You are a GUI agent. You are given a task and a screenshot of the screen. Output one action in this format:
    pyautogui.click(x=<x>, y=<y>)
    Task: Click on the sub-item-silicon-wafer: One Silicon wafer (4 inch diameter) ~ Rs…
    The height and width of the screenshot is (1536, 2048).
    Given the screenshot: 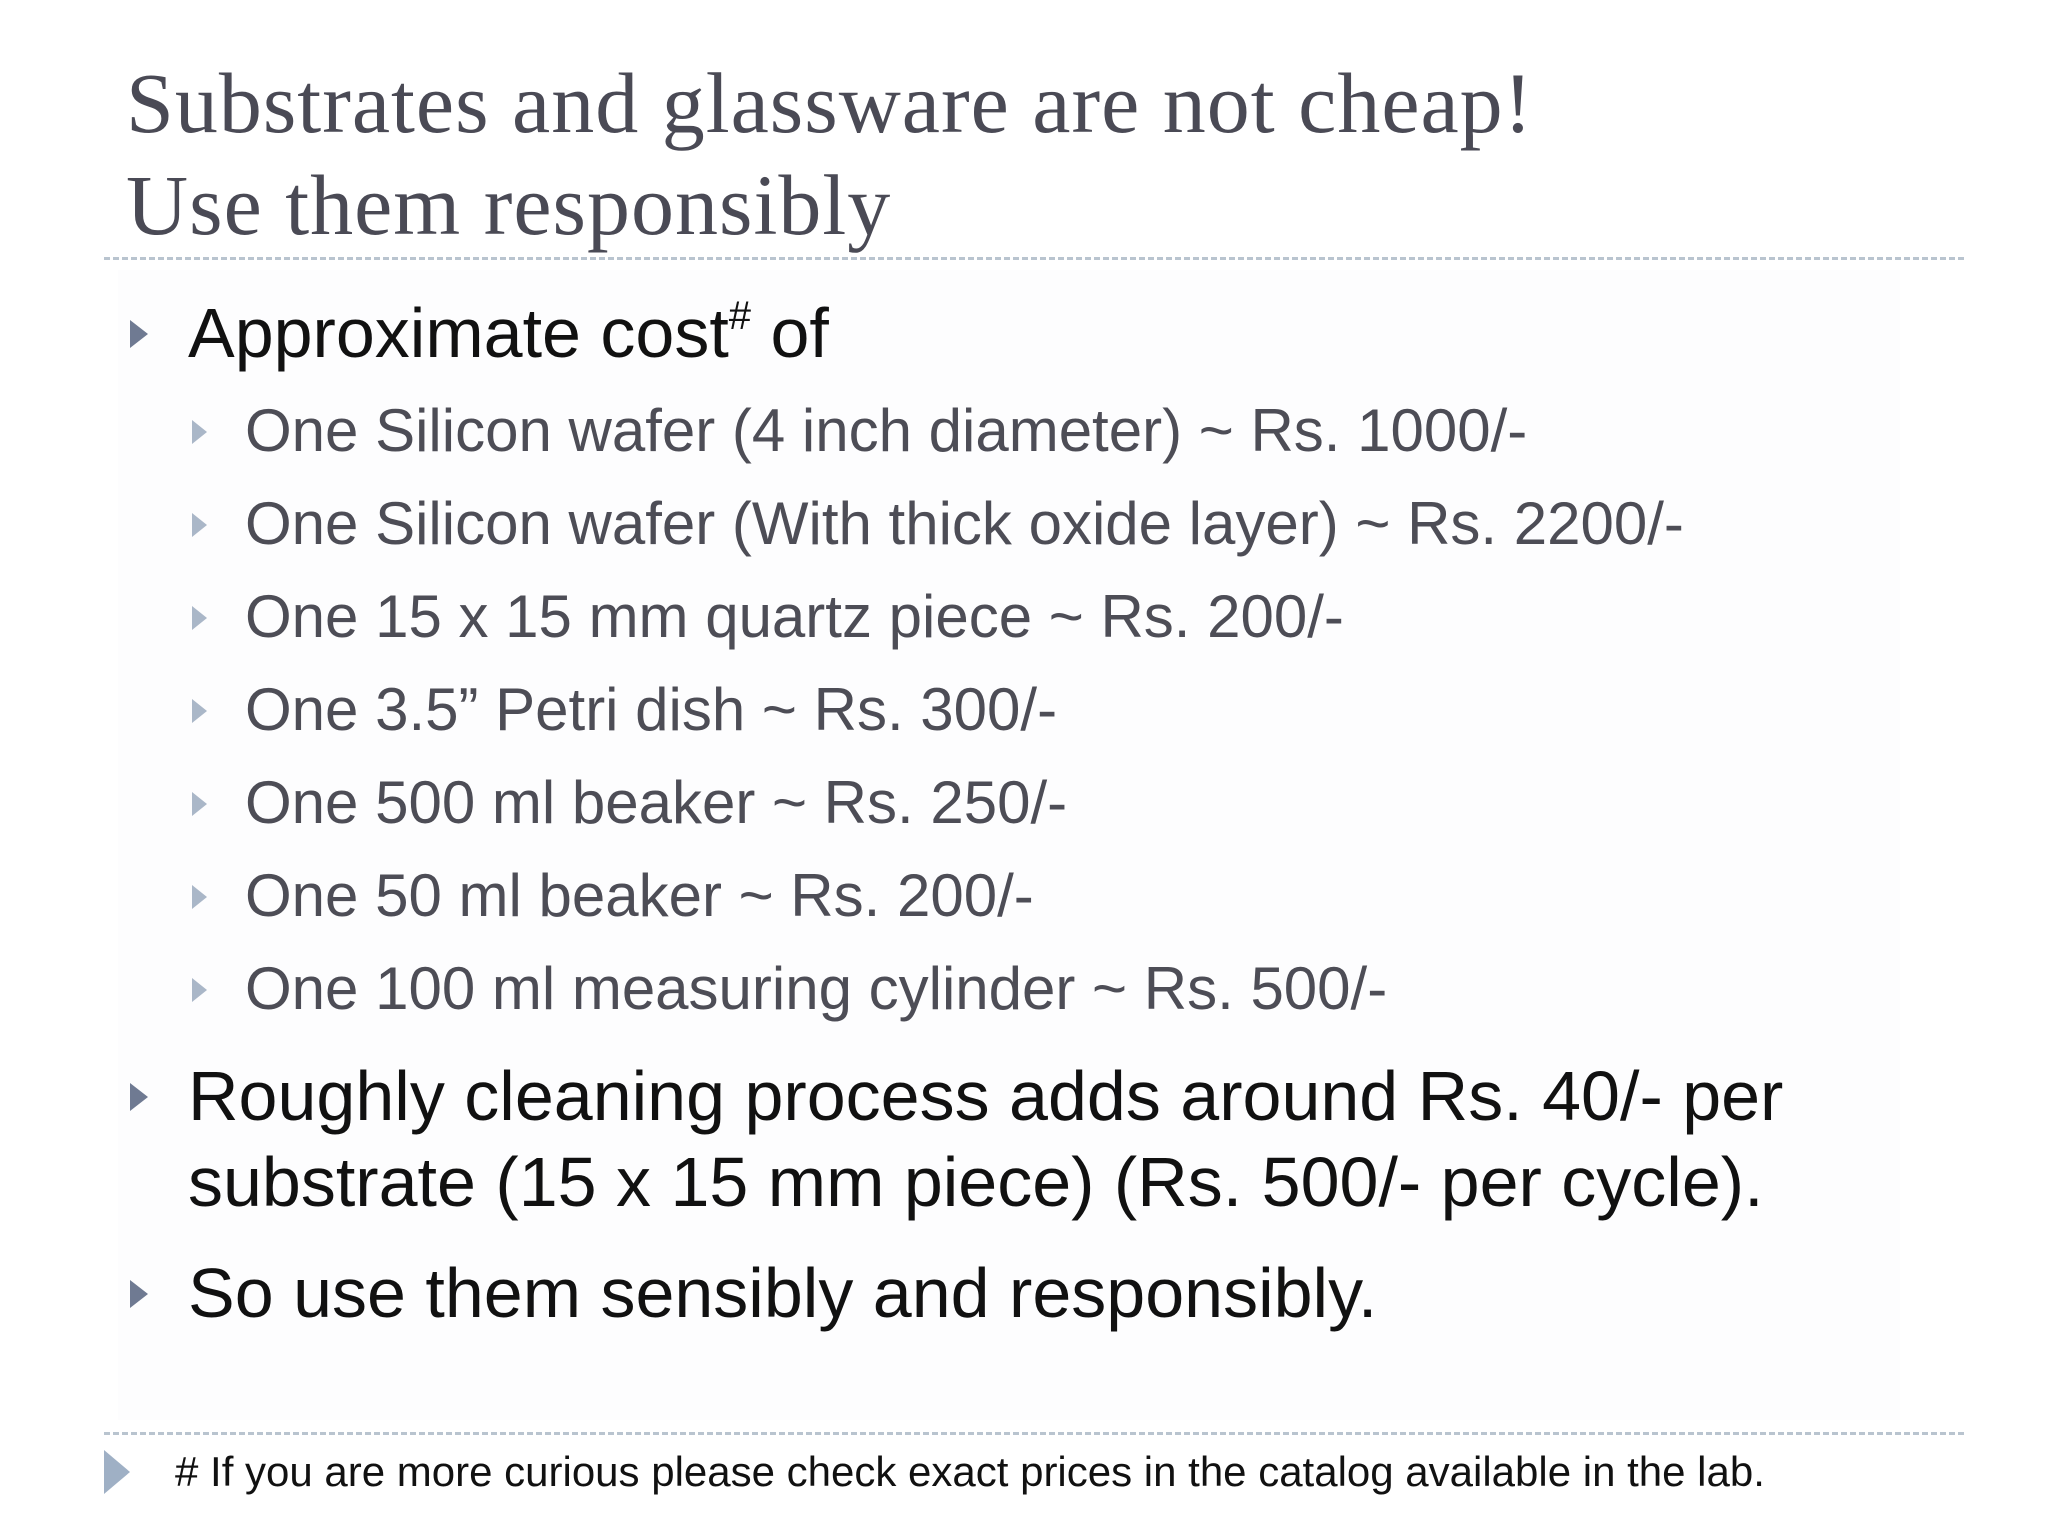 What is the action you would take?
    pyautogui.click(x=859, y=431)
    